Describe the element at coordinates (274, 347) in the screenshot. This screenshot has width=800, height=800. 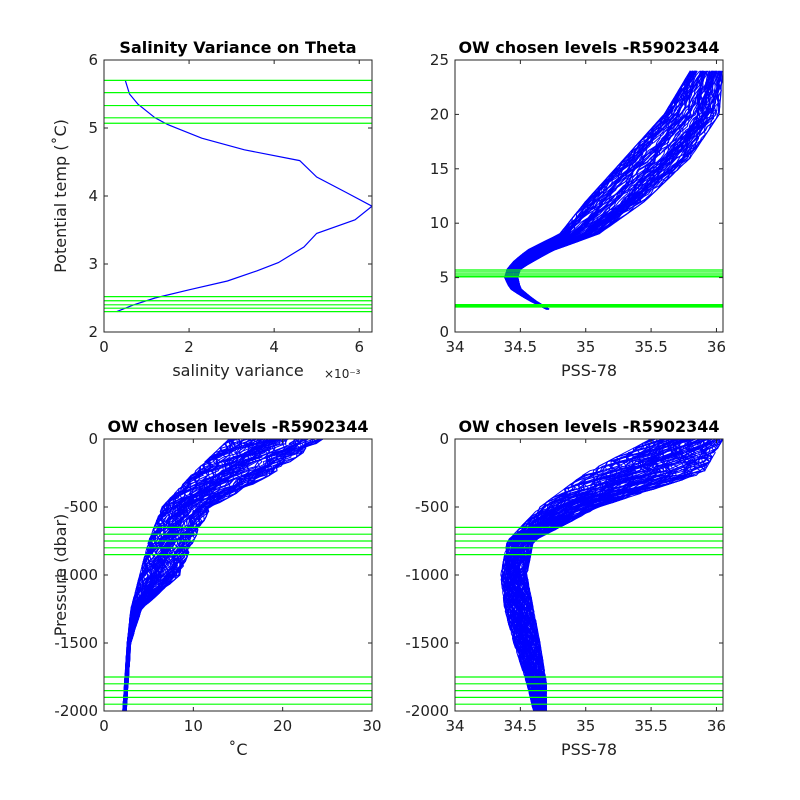
I see `x-tick-label: 4` at that location.